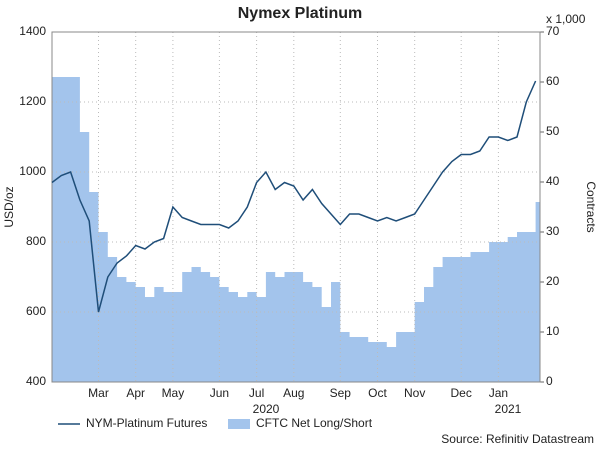  Describe the element at coordinates (32, 101) in the screenshot. I see `y-tick-label: 1200` at that location.